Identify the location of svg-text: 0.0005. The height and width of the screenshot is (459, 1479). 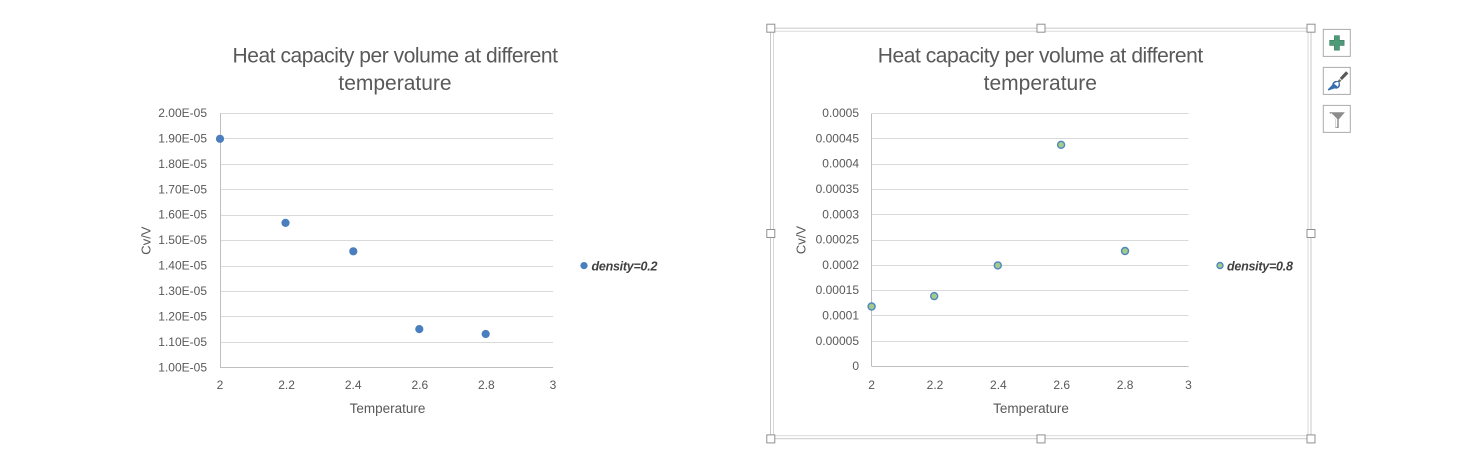
(840, 113).